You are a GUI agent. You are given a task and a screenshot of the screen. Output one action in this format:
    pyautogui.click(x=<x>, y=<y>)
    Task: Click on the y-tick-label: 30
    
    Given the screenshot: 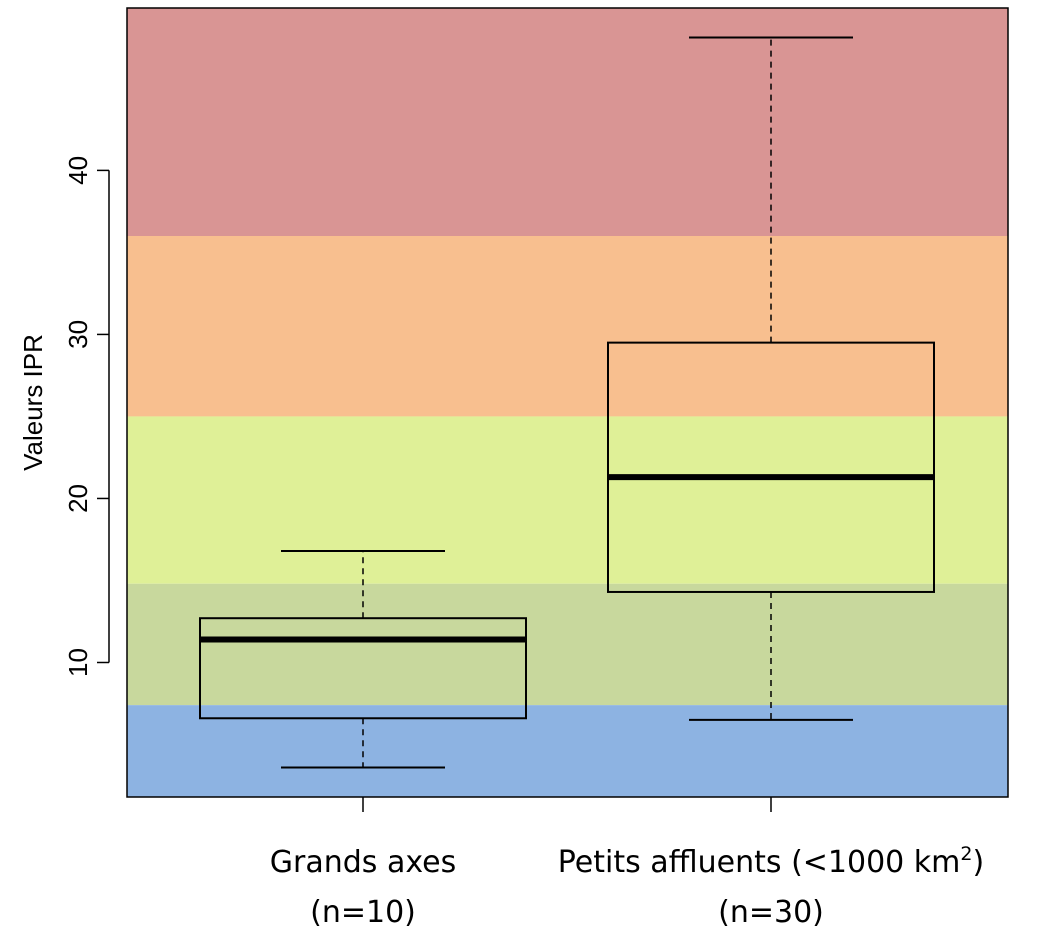 What is the action you would take?
    pyautogui.click(x=78, y=334)
    